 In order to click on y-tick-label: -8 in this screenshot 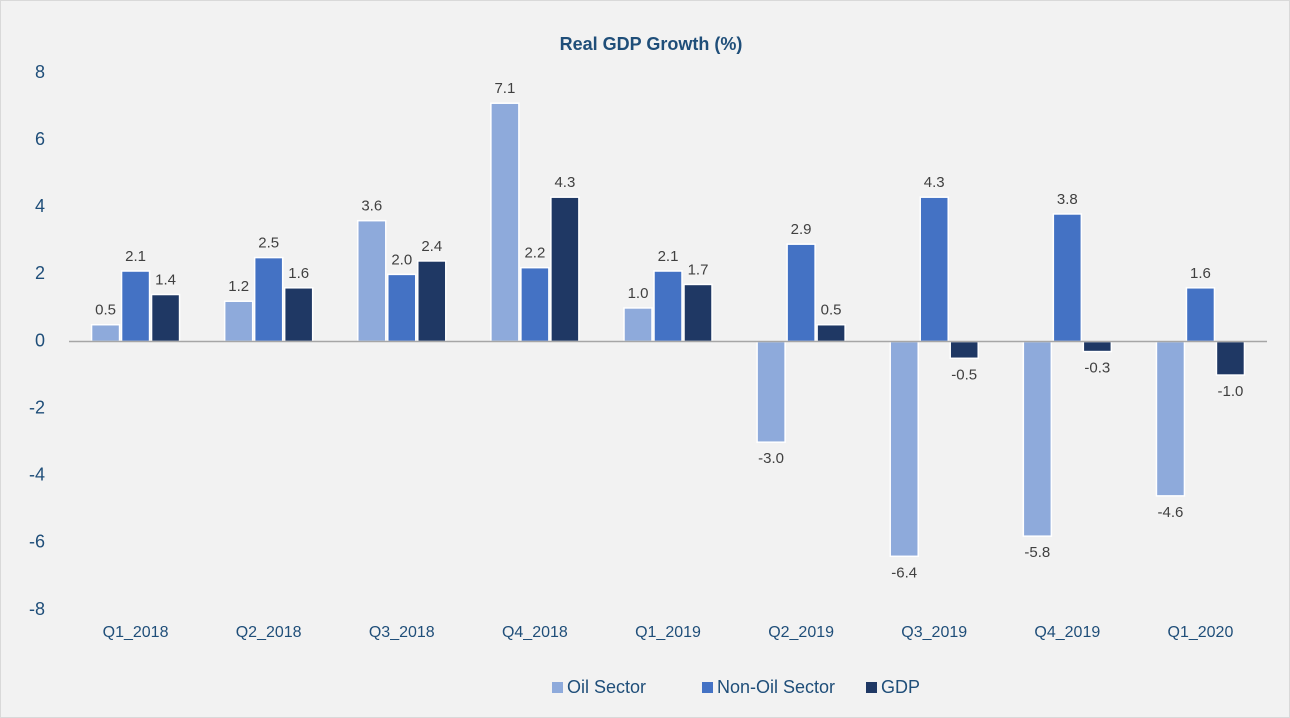, I will do `click(37, 609)`.